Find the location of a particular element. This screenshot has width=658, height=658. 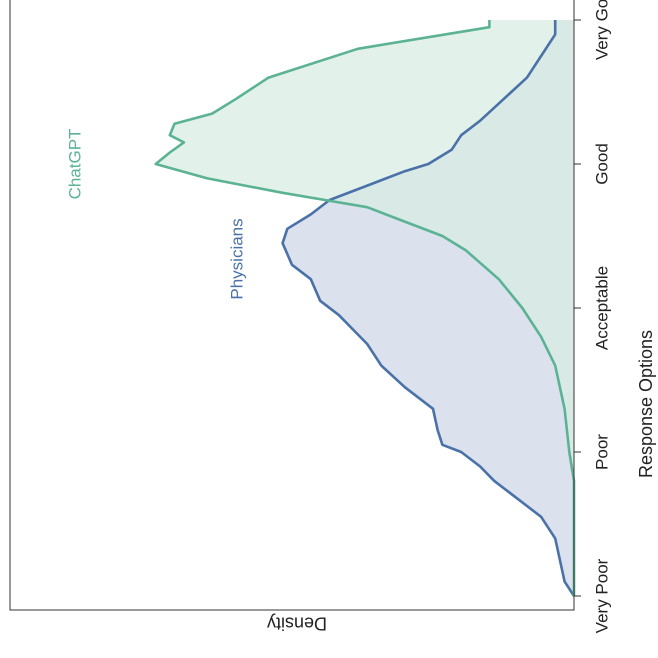

series-label-chatgpt: ChatGPT is located at coordinates (74, 164).